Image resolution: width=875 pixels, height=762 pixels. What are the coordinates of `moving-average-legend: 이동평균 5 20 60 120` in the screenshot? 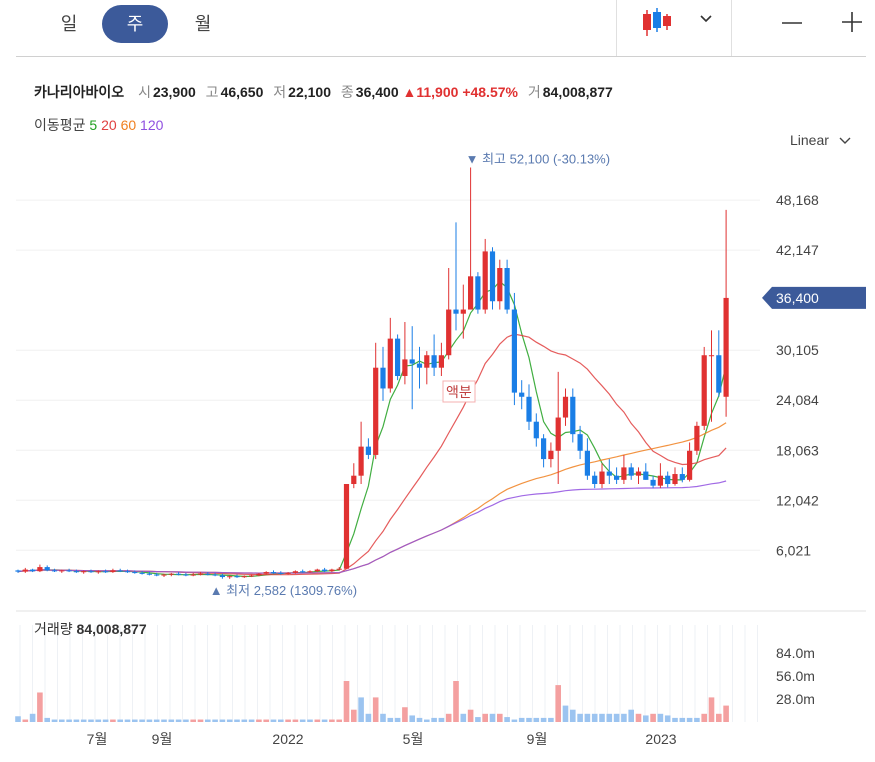 It's located at (98, 125).